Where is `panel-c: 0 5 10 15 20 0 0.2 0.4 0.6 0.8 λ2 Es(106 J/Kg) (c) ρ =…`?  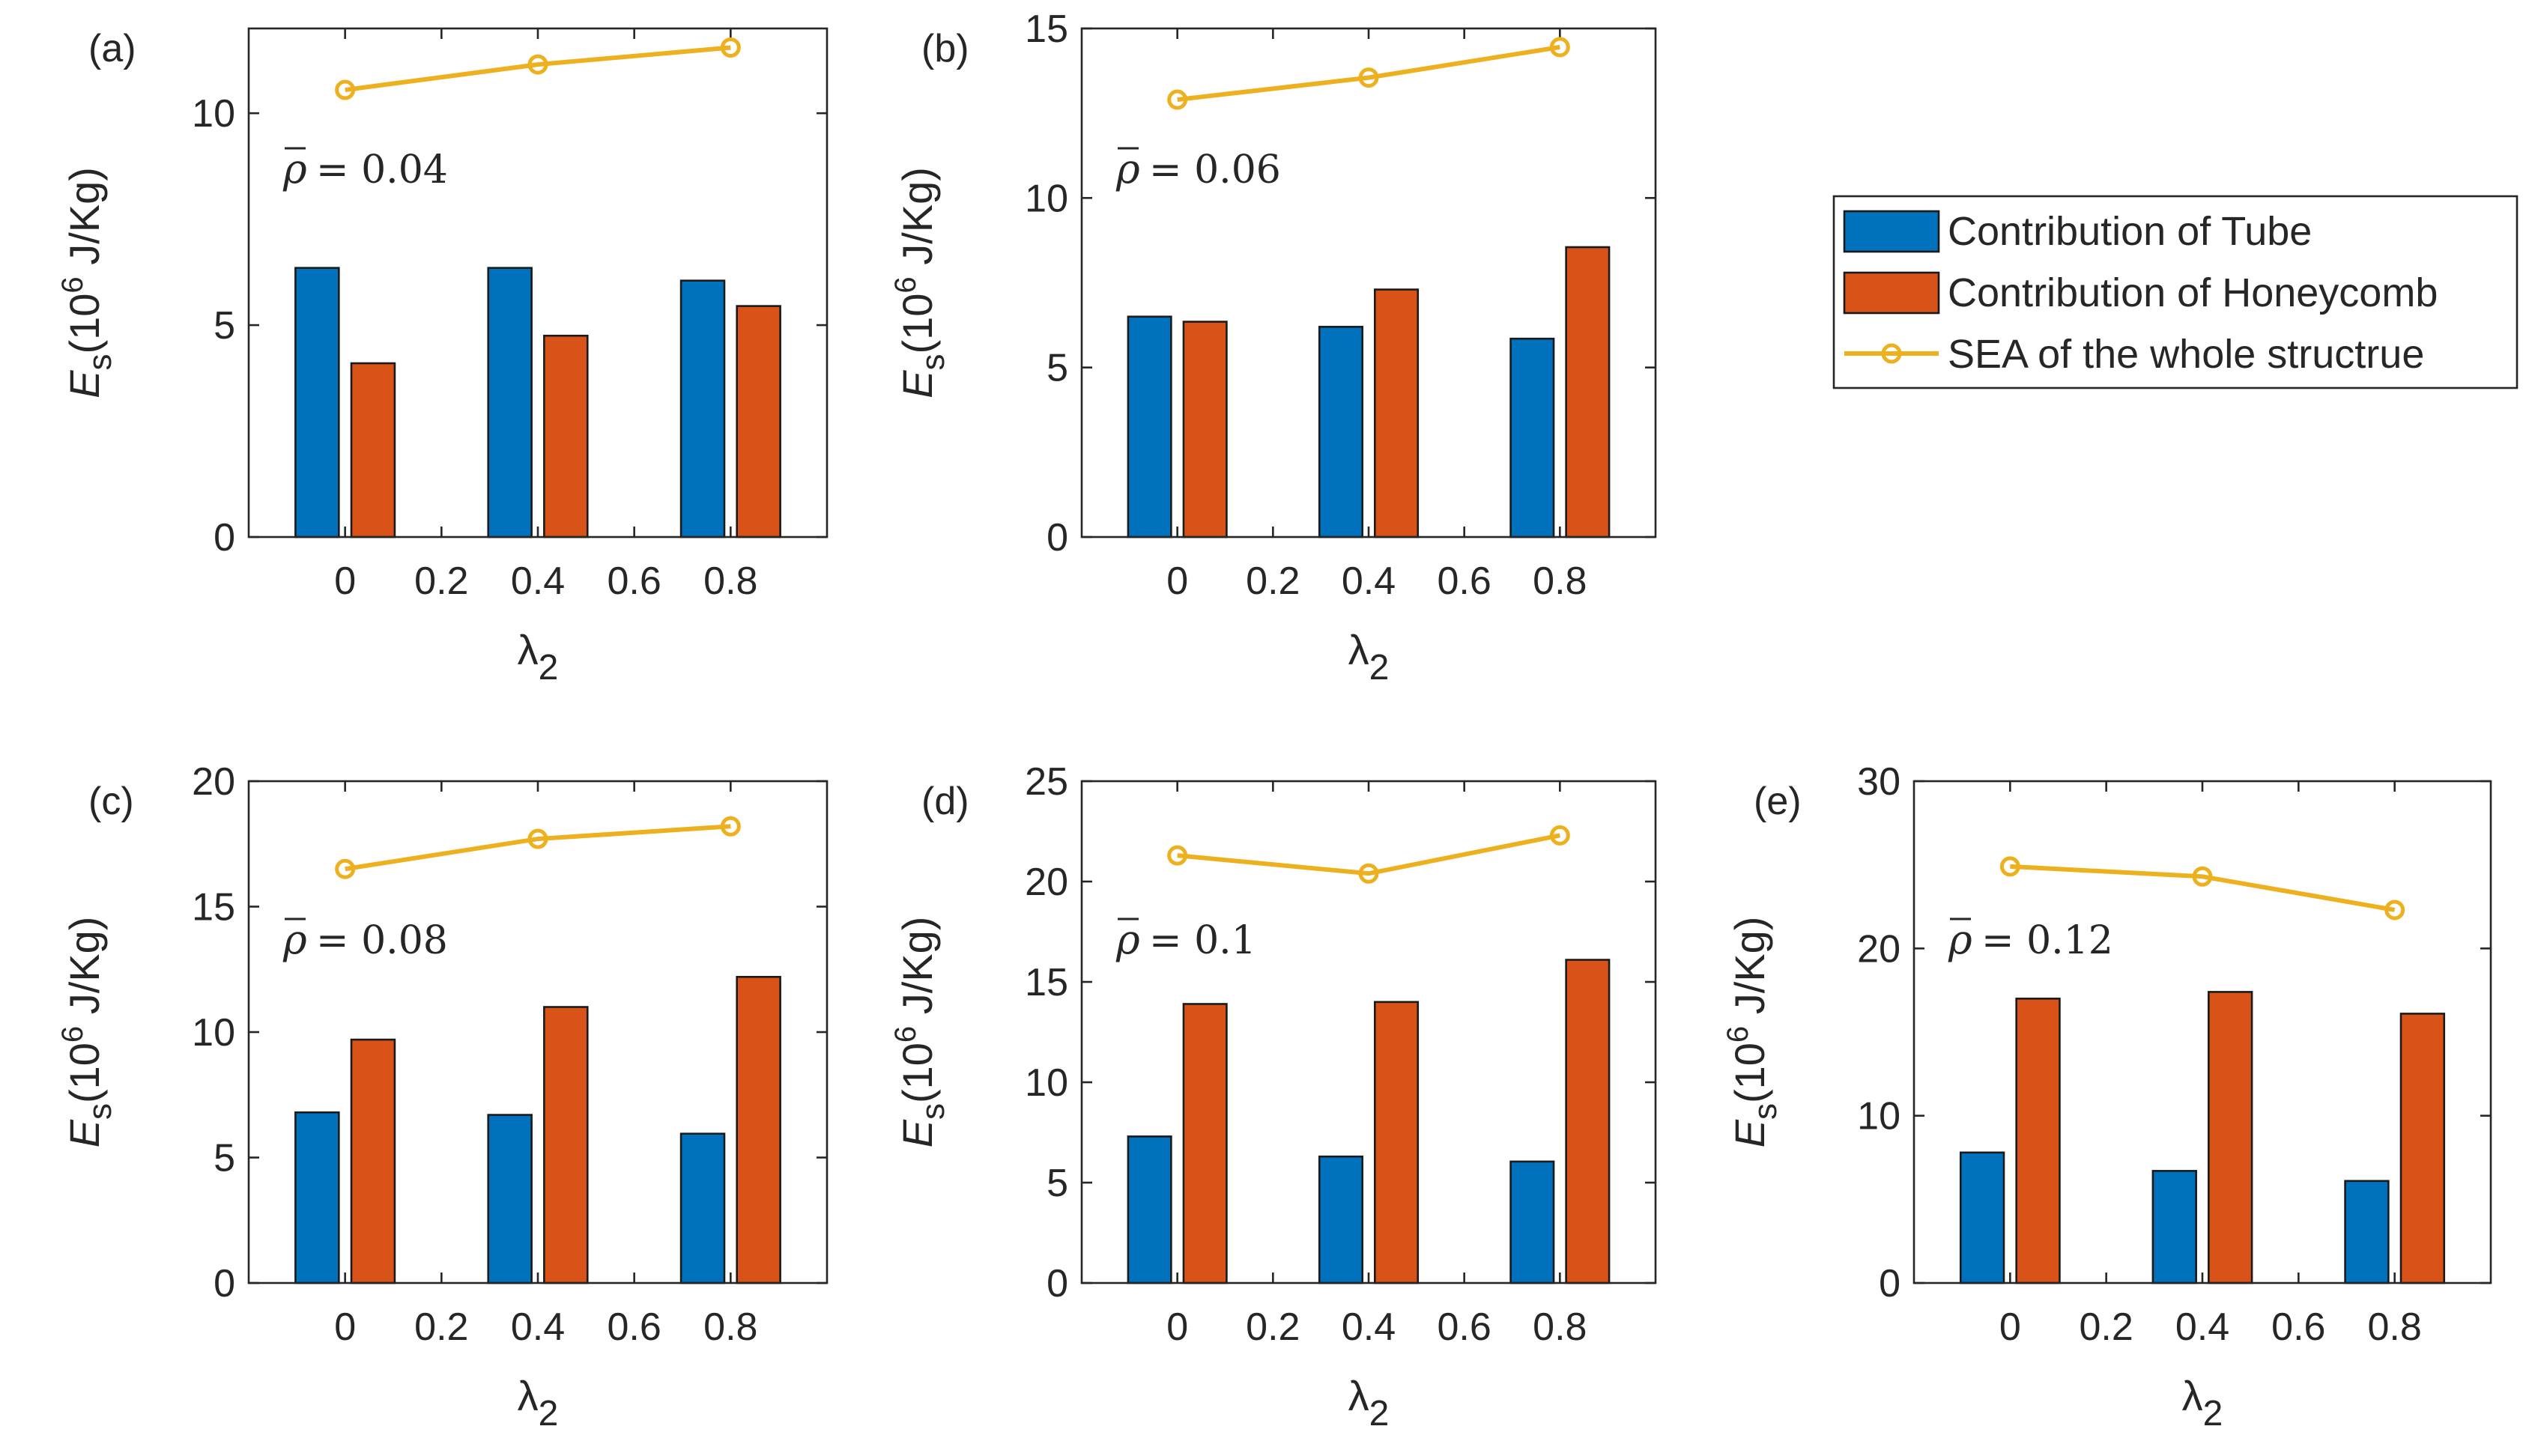
panel-c: 0 5 10 15 20 0 0.2 0.4 0.6 0.8 λ2 Es(106 J/Kg) (c) ρ =… is located at coordinates (442, 1097).